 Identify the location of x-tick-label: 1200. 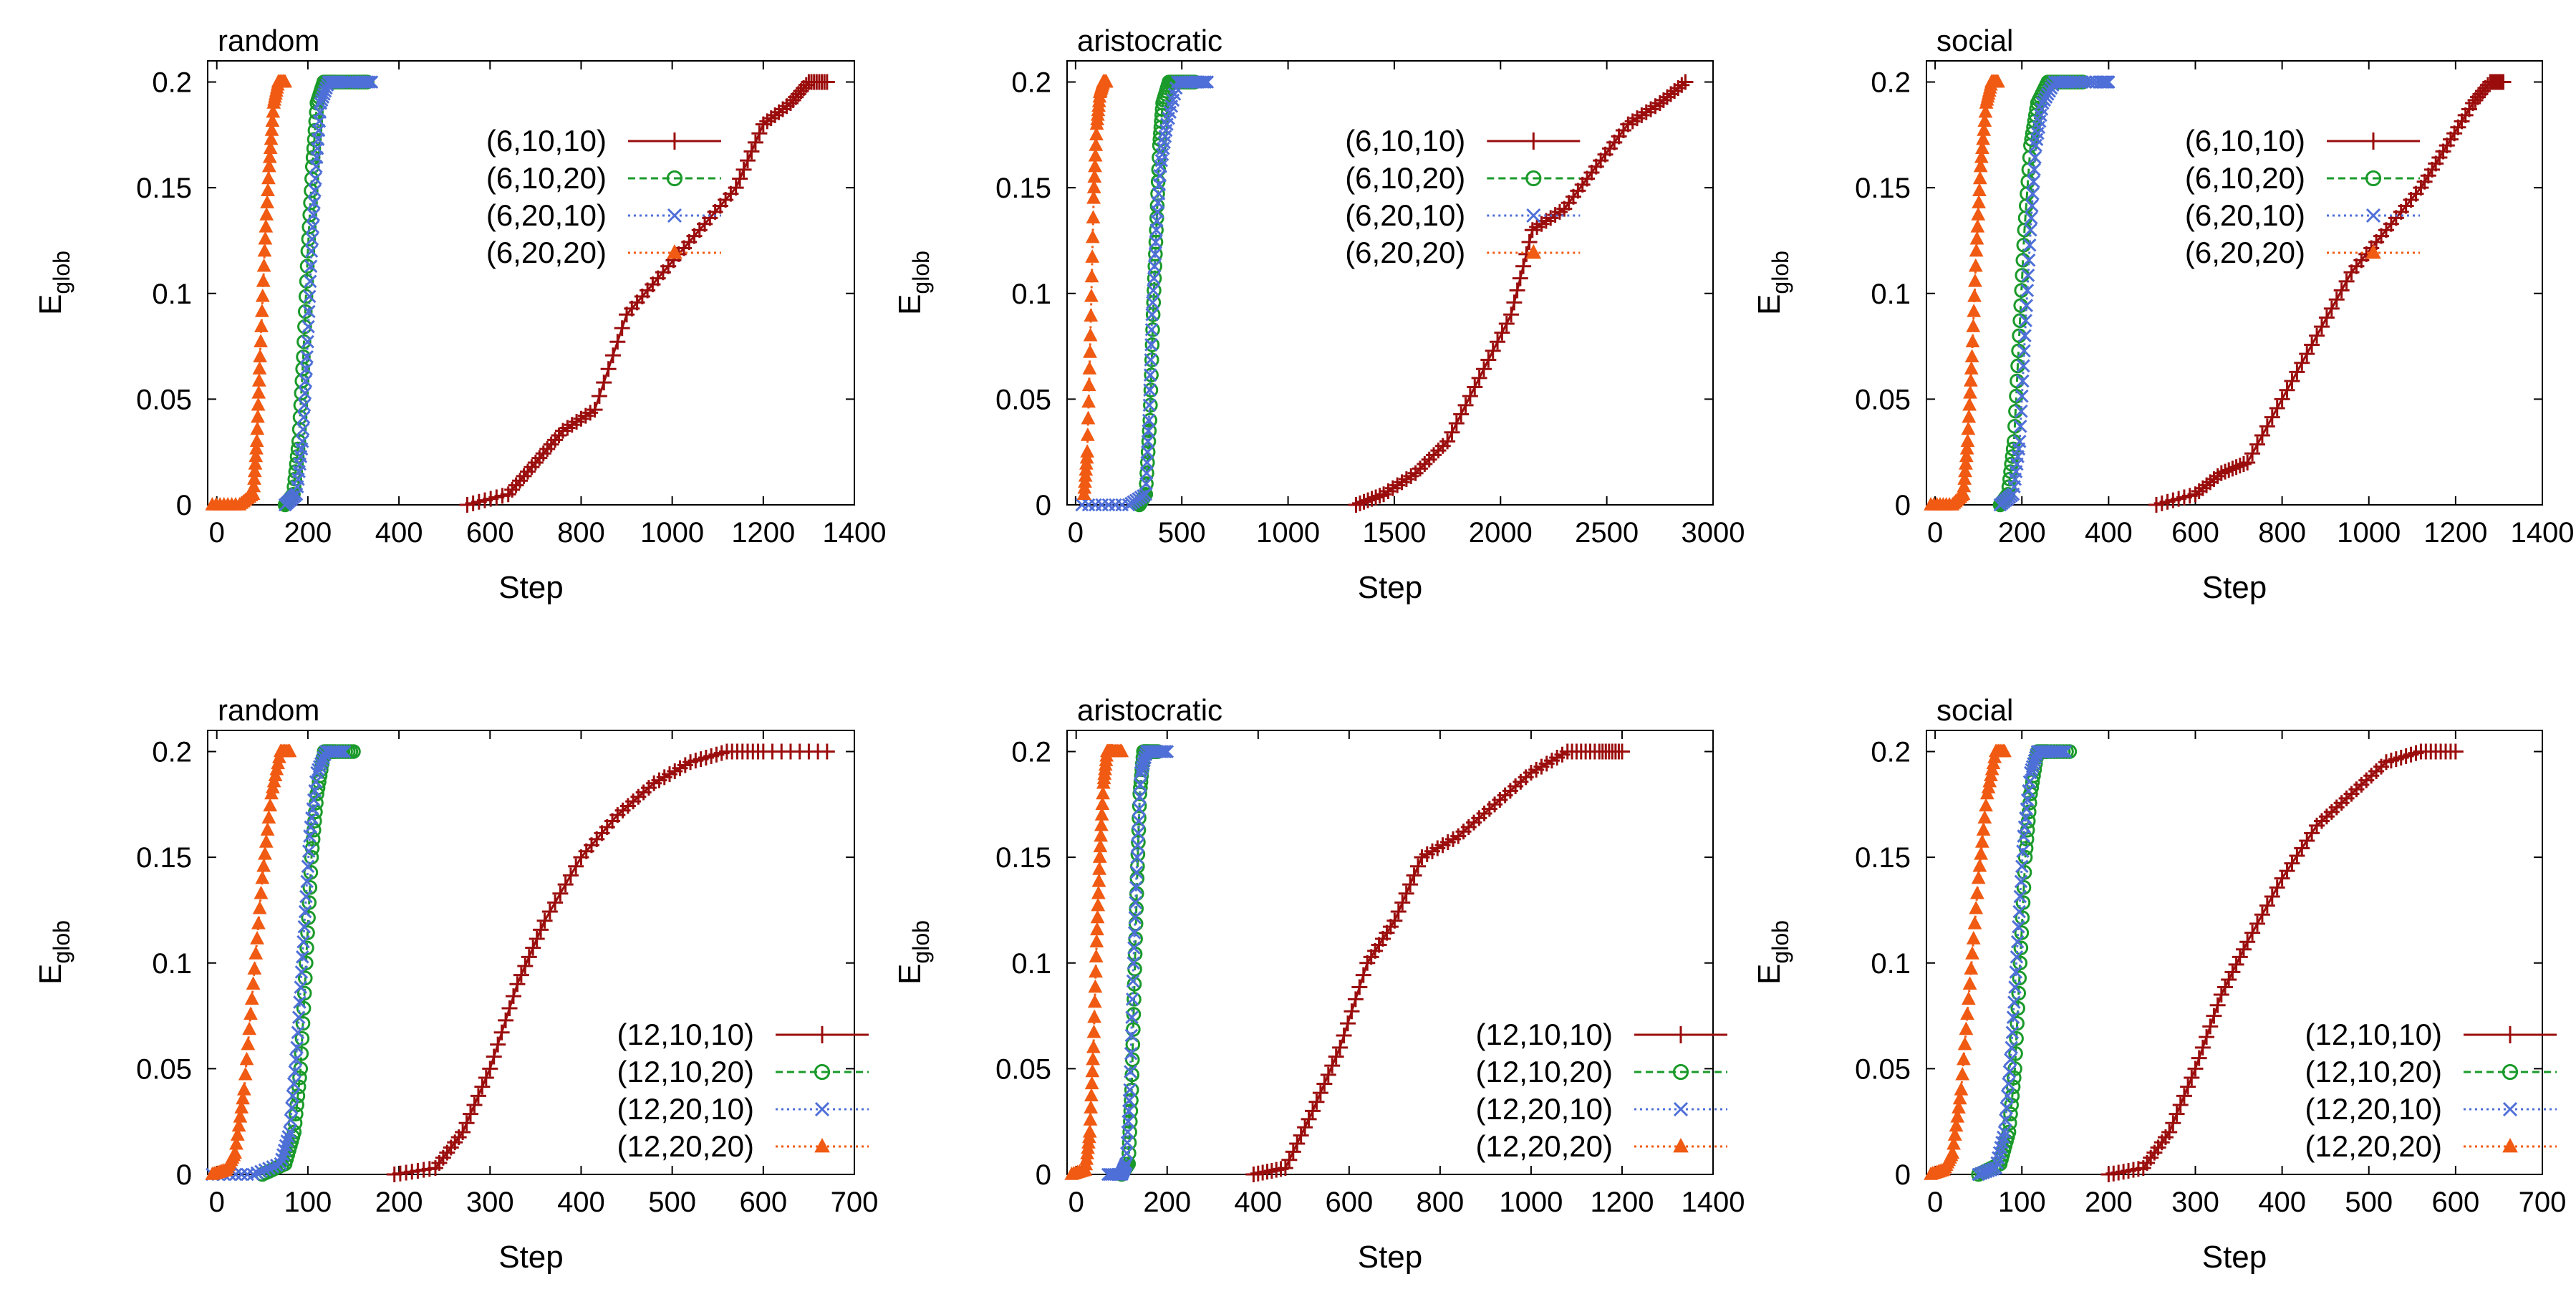
(763, 533).